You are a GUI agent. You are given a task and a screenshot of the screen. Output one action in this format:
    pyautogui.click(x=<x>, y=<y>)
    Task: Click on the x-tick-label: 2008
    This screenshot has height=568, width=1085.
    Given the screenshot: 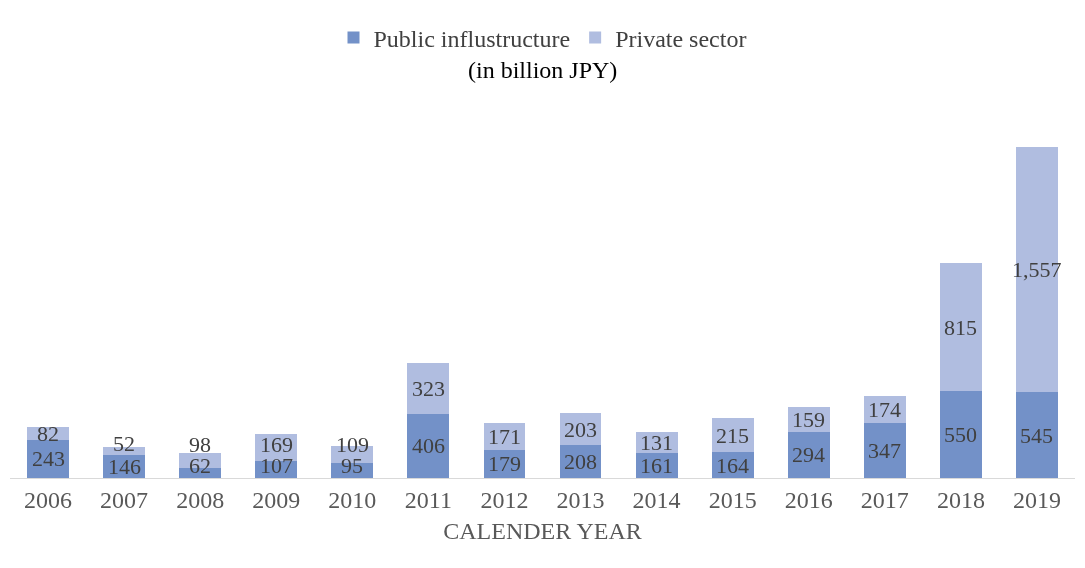 What is the action you would take?
    pyautogui.click(x=200, y=499)
    